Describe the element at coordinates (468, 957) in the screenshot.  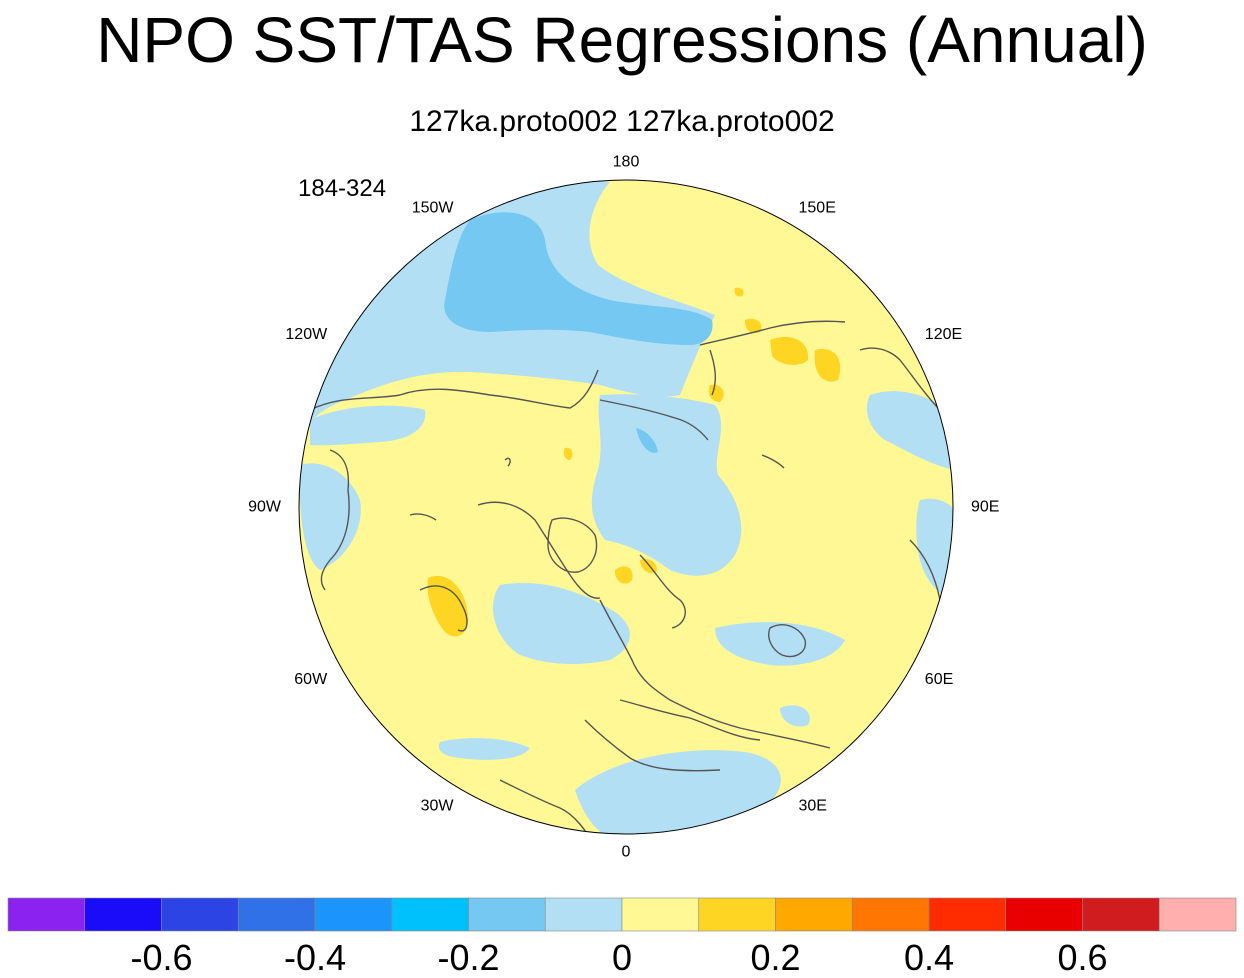
I see `colorbar-tick-label: -0.2` at that location.